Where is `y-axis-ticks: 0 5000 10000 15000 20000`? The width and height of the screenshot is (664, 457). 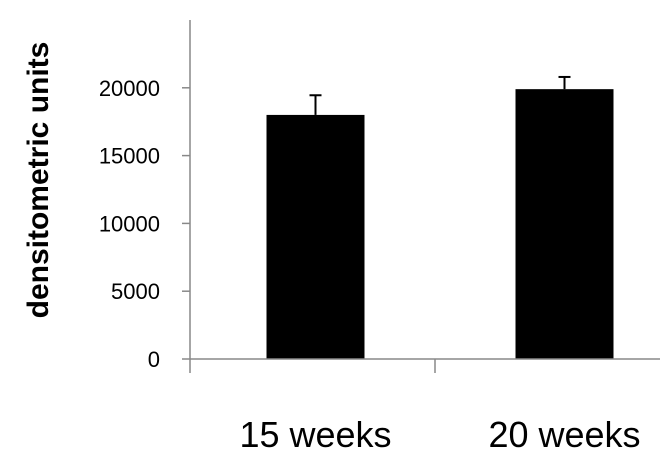 y-axis-ticks: 0 5000 10000 15000 20000 is located at coordinates (144, 224).